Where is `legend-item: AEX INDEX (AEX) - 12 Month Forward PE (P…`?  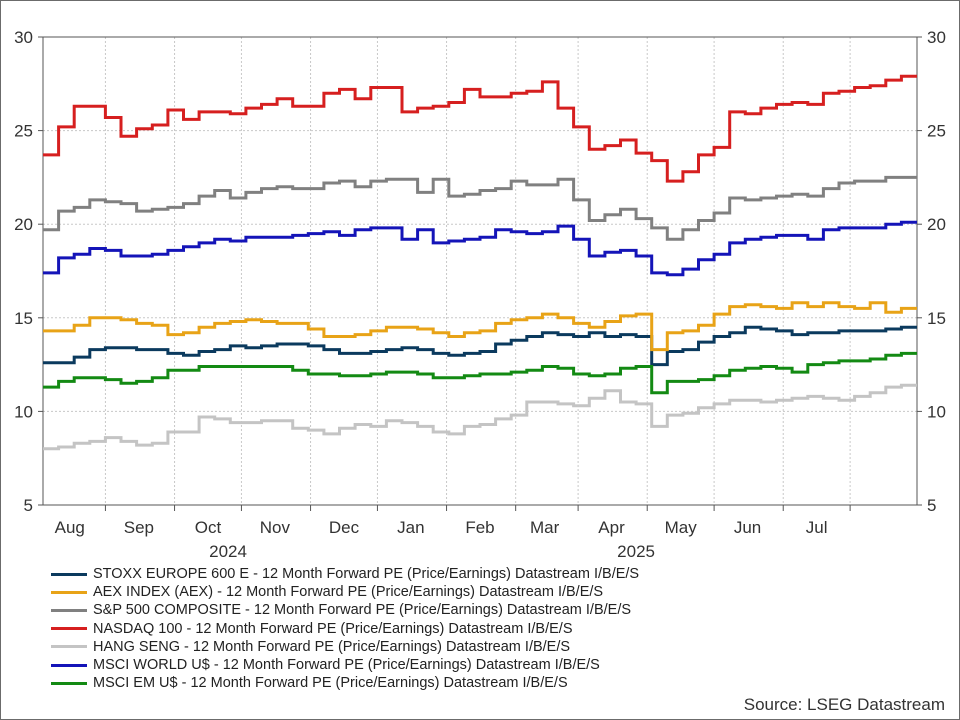 legend-item: AEX INDEX (AEX) - 12 Month Forward PE (P… is located at coordinates (345, 592).